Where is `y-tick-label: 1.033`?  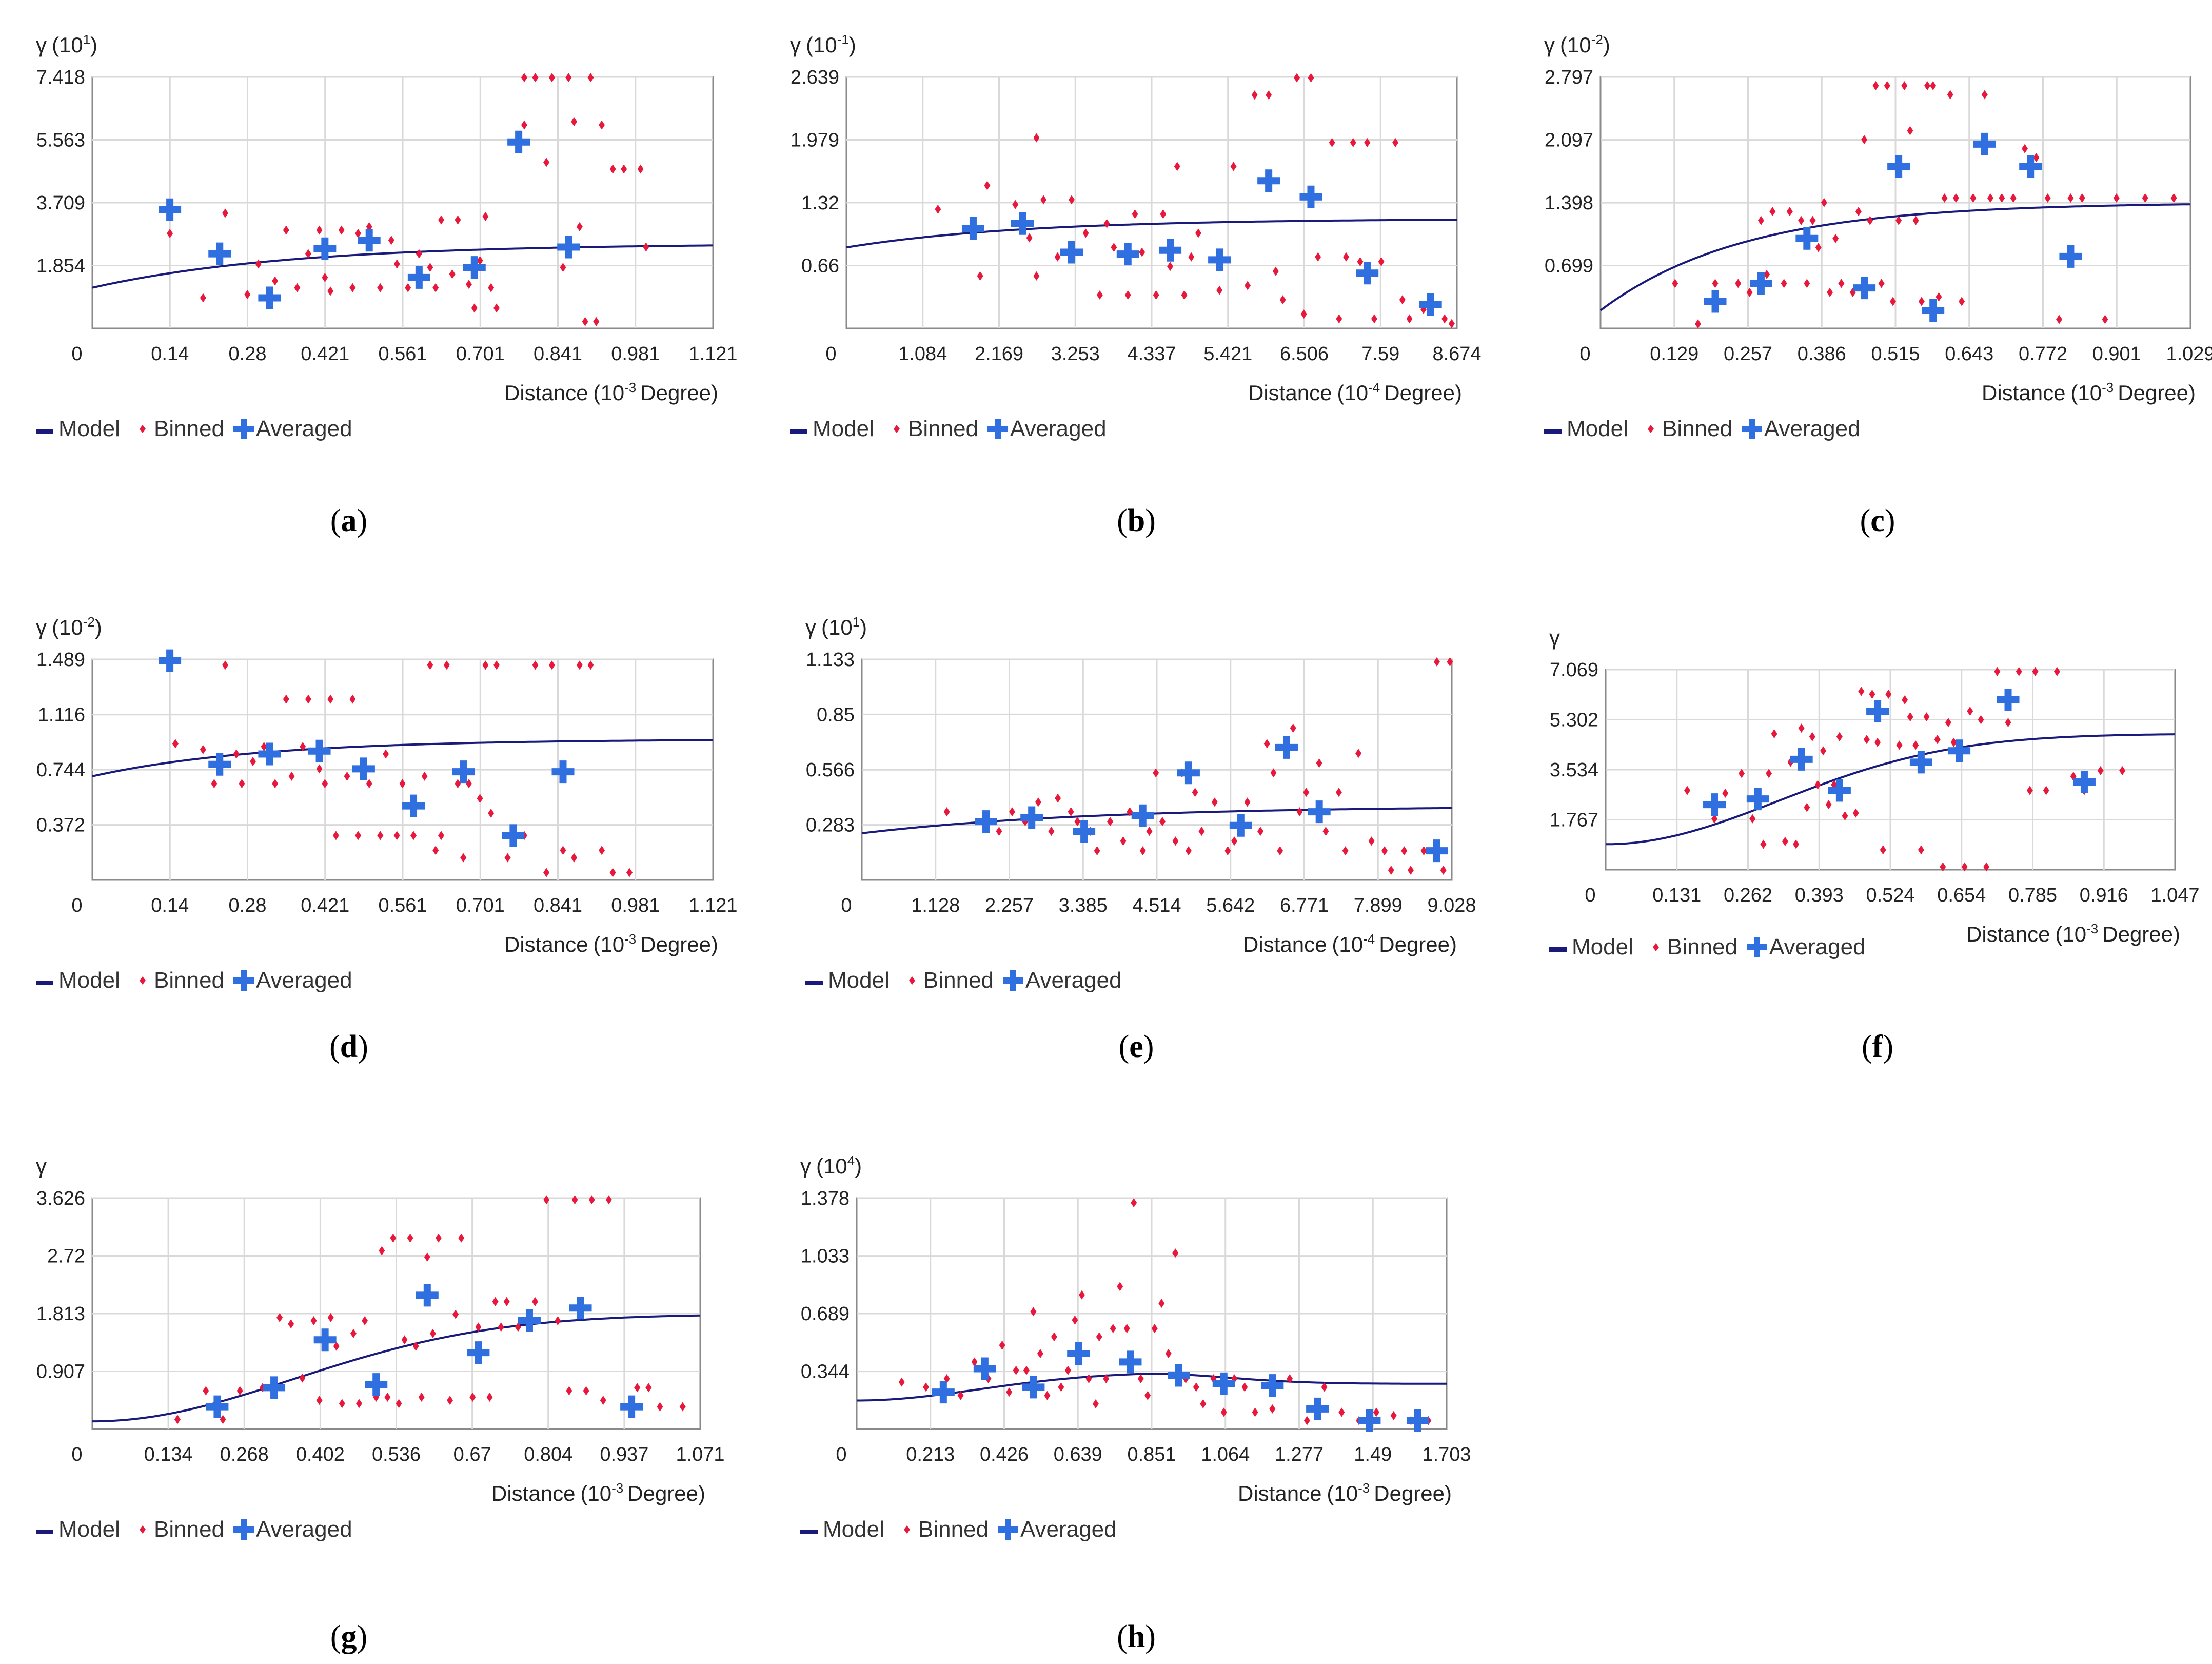
y-tick-label: 1.033 is located at coordinates (825, 1256).